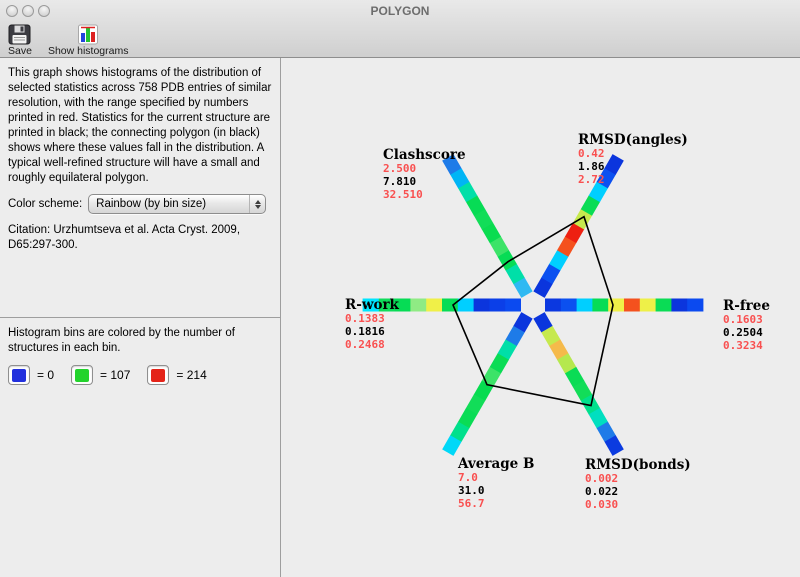 This screenshot has width=800, height=577. Describe the element at coordinates (45, 204) in the screenshot. I see `color-scheme-label: Color scheme:` at that location.